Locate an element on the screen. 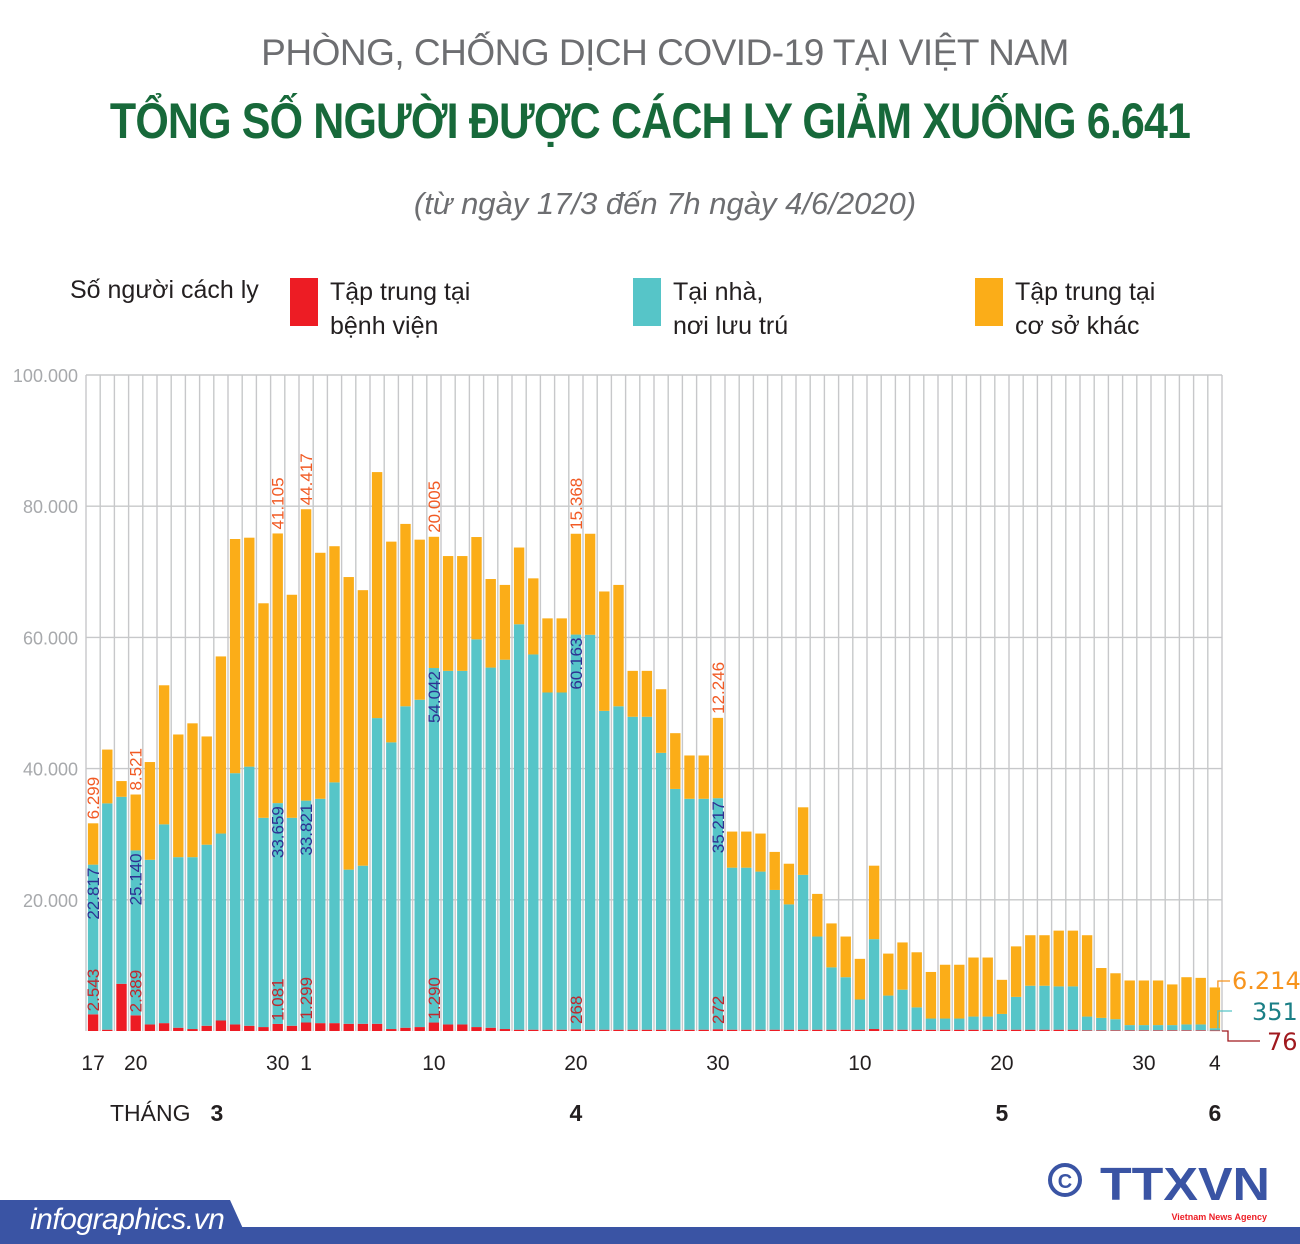 The width and height of the screenshot is (1300, 1244). data-label: 44.417 is located at coordinates (306, 479).